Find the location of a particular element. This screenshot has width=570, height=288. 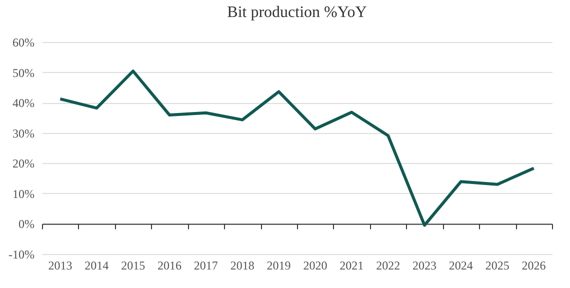

x-tick-label: 2015 is located at coordinates (133, 265).